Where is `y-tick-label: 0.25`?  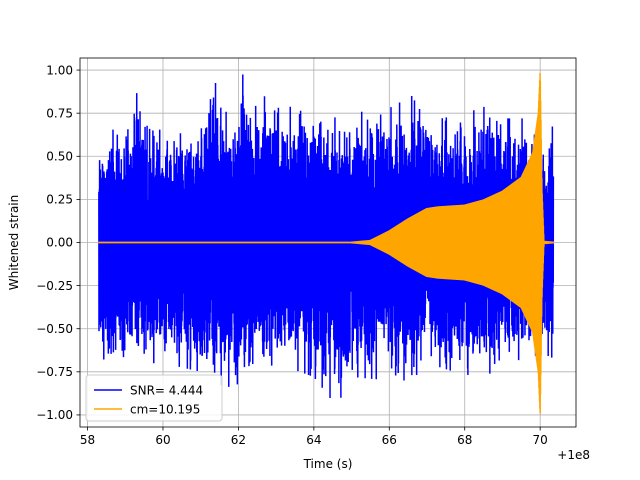 y-tick-label: 0.25 is located at coordinates (59, 200).